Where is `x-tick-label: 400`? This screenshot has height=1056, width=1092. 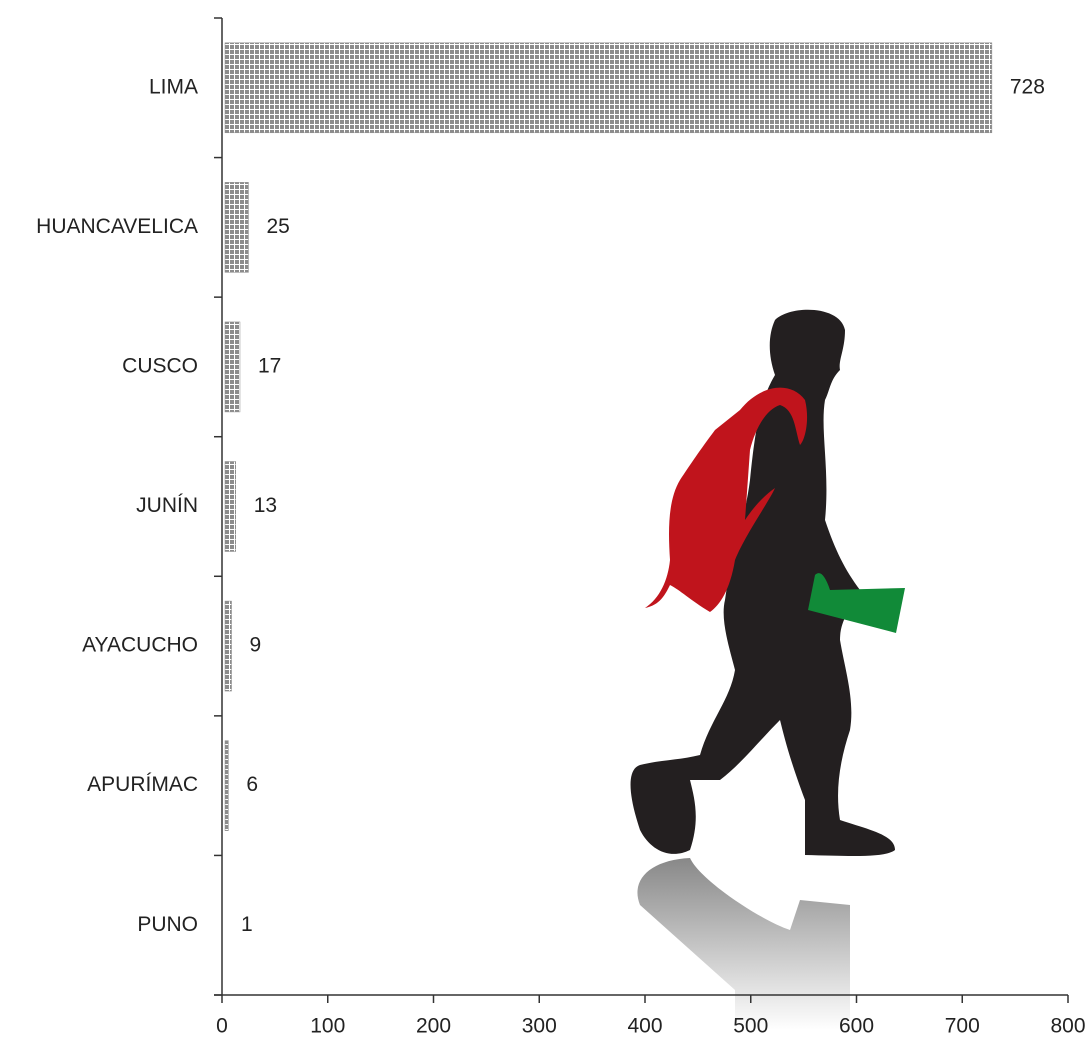 x-tick-label: 400 is located at coordinates (644, 1026).